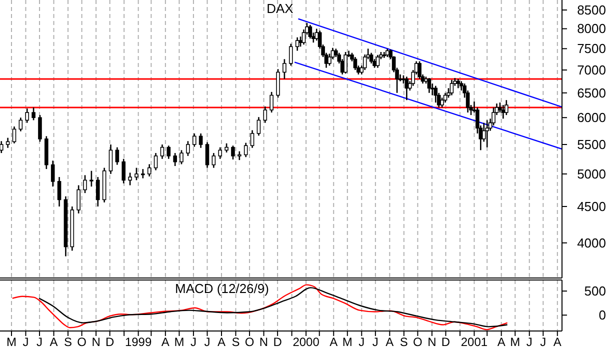  Describe the element at coordinates (591, 242) in the screenshot. I see `y-tick-label: 4000` at that location.